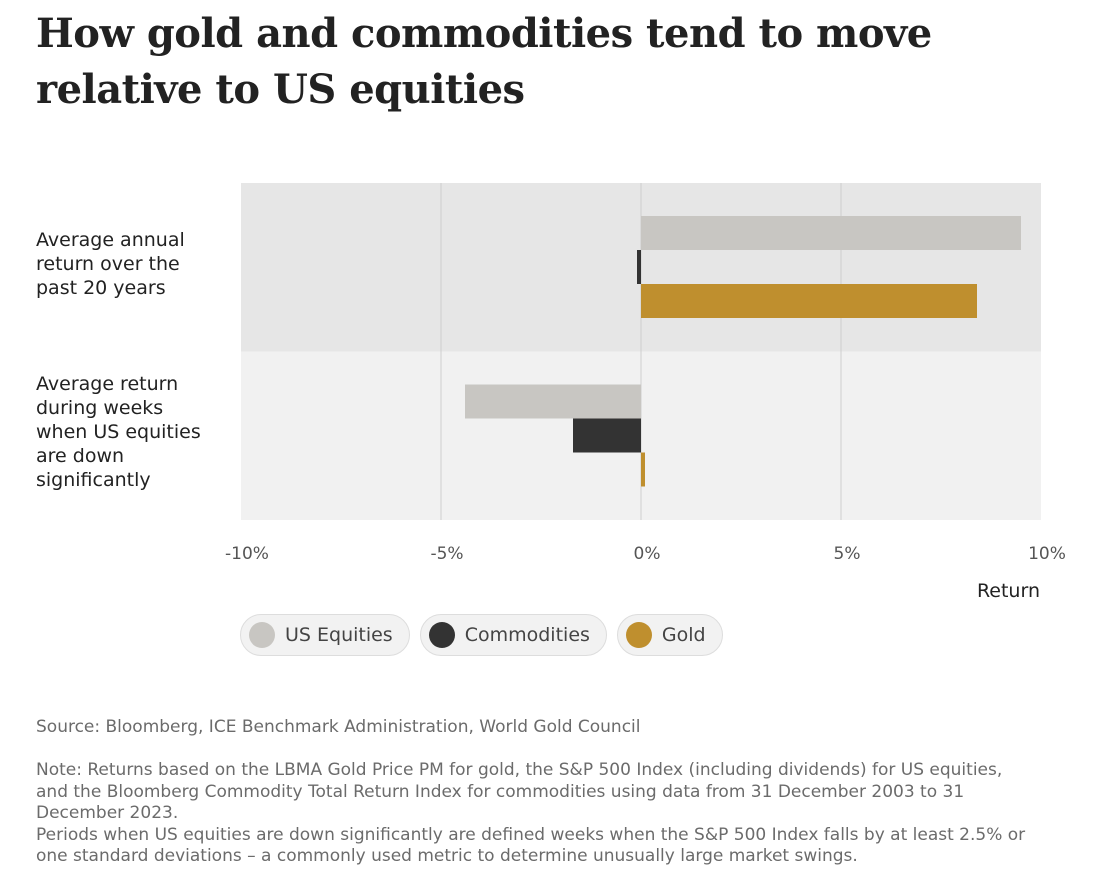 Image resolution: width=1104 pixels, height=886 pixels. Describe the element at coordinates (847, 554) in the screenshot. I see `x-tick-label: 5%` at that location.